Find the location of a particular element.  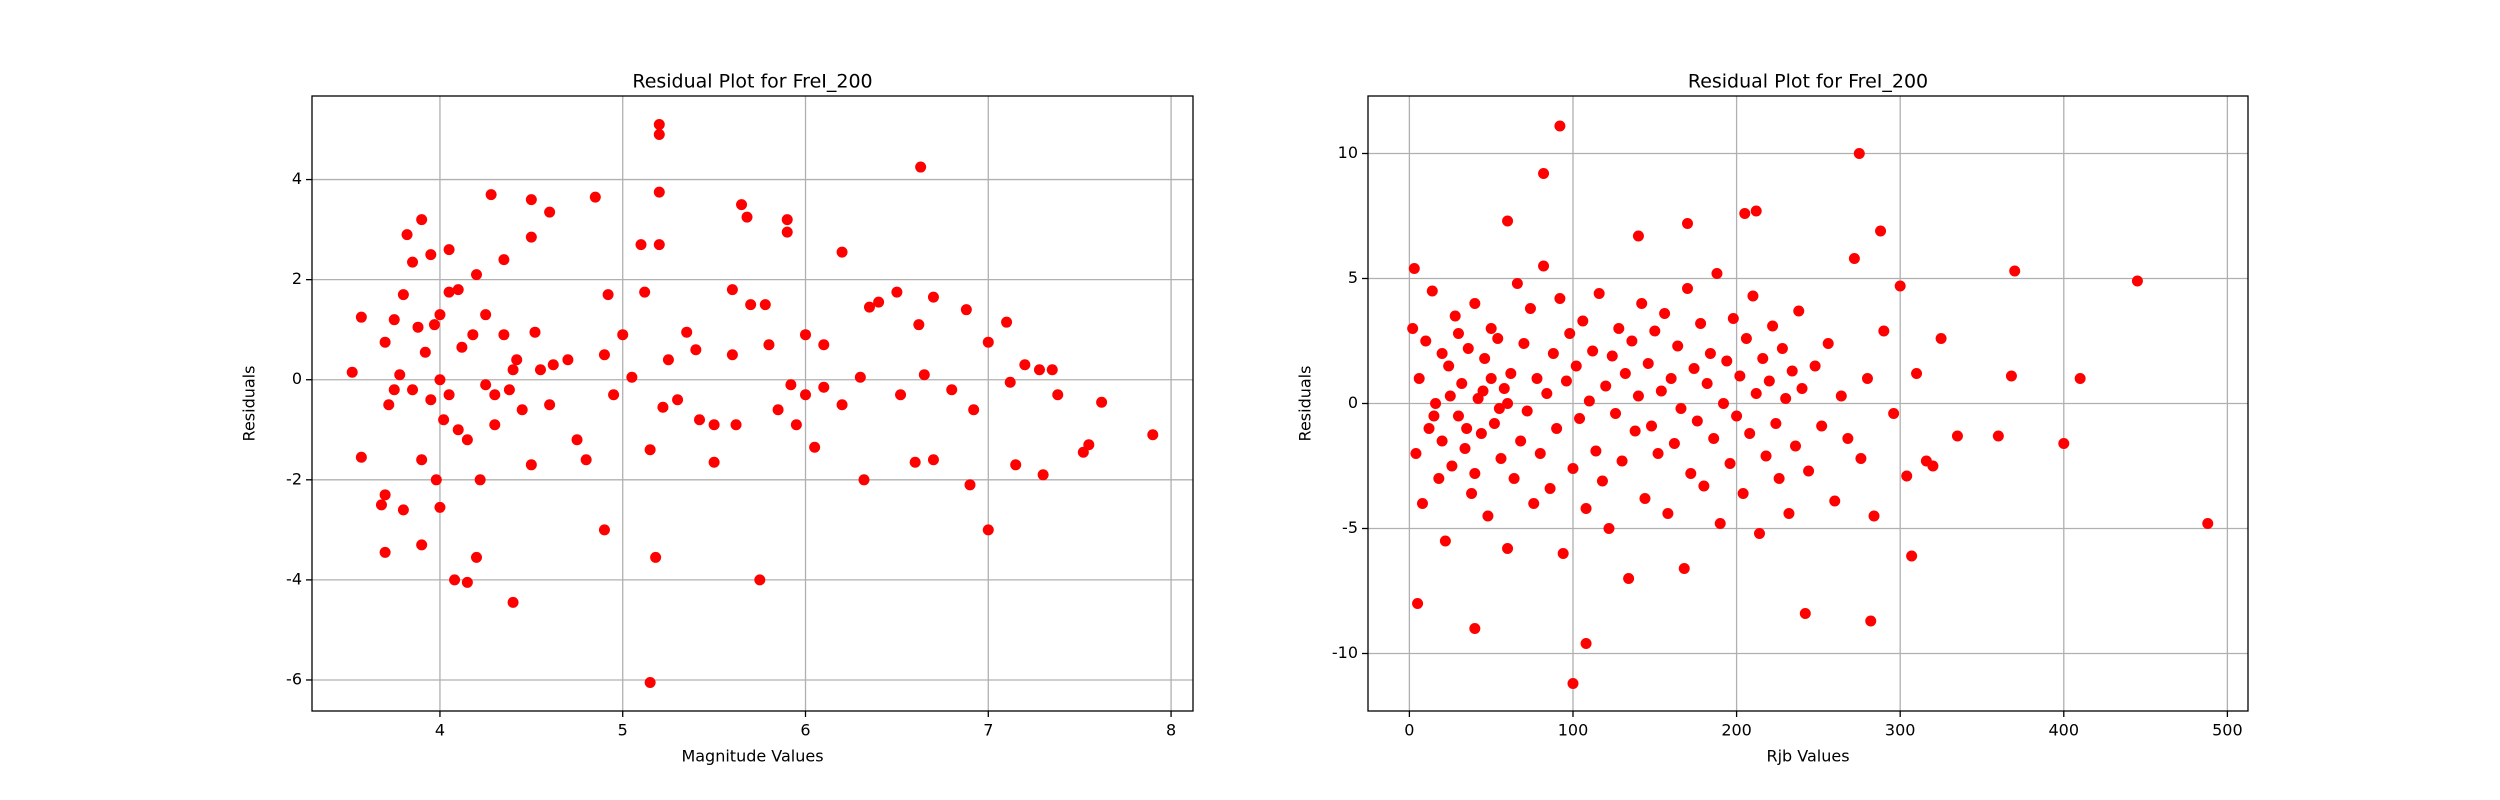

y-axis-label: Residuals is located at coordinates (249, 404).